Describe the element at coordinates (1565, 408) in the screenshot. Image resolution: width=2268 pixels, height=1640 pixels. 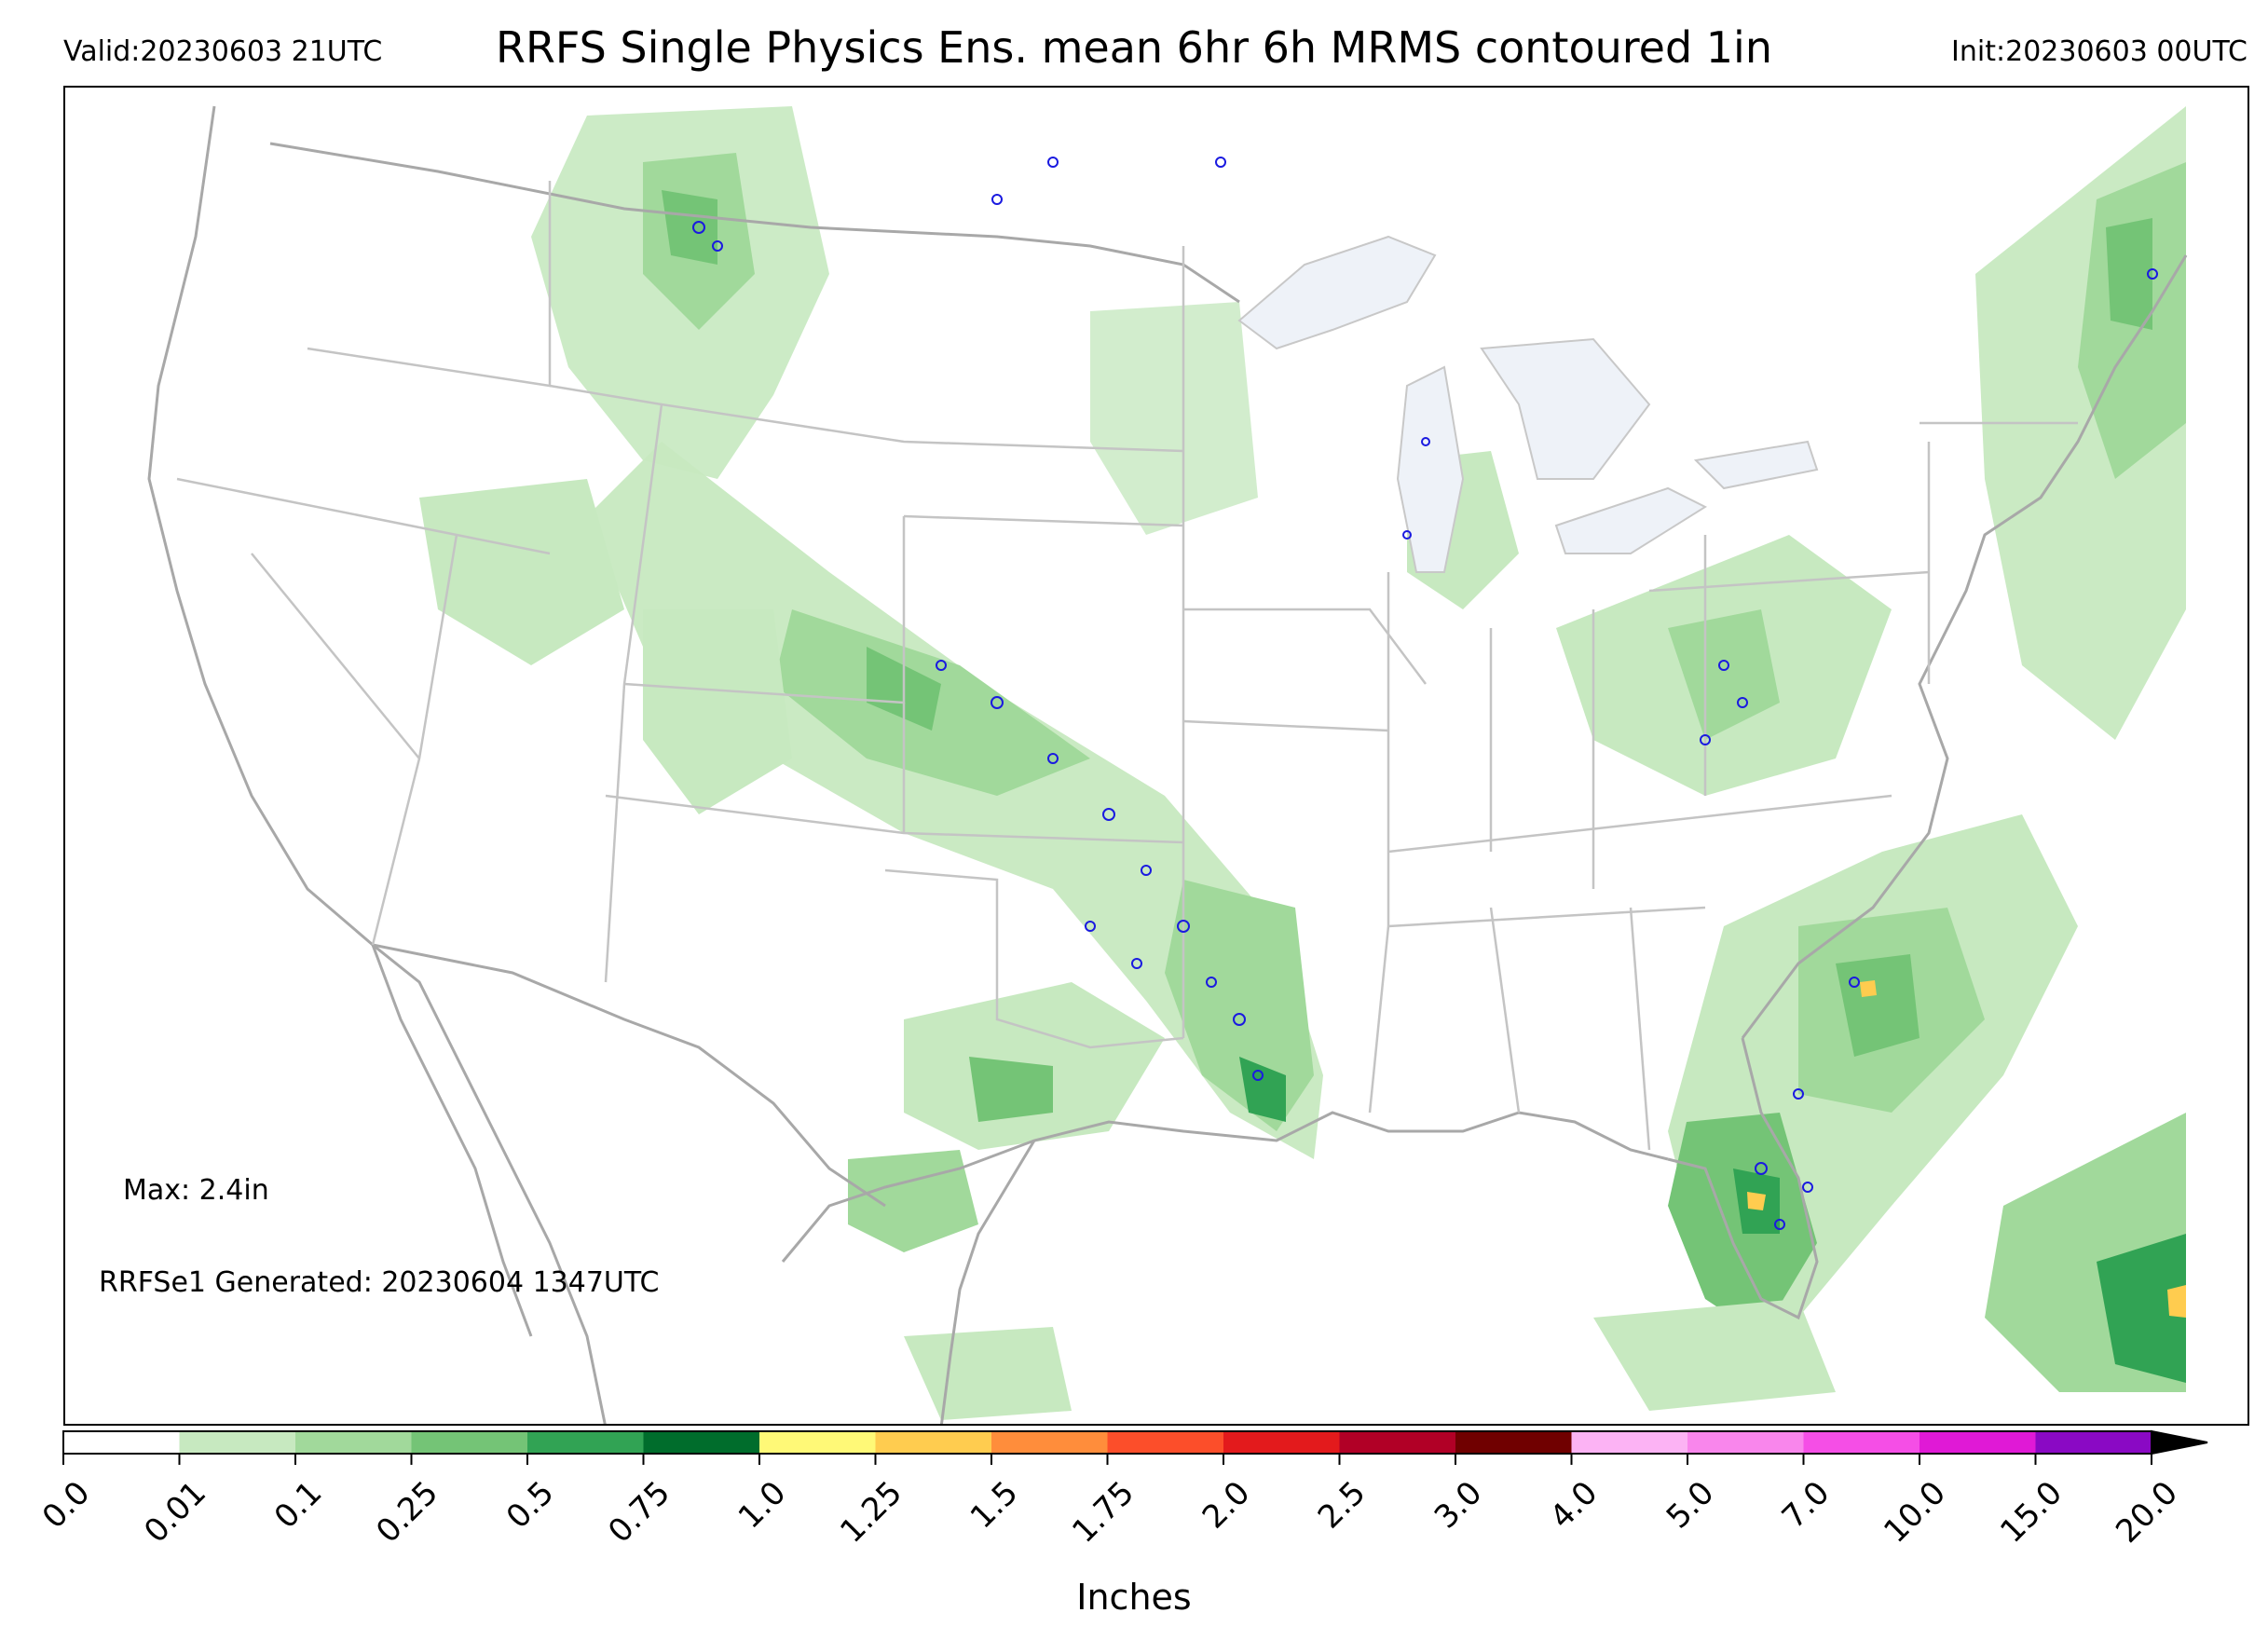
I see `lake-huron` at that location.